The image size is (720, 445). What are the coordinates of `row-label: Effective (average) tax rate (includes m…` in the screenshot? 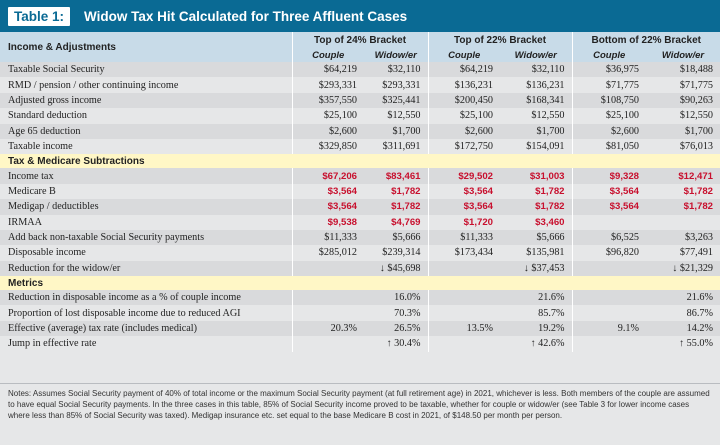 It's located at (146, 328).